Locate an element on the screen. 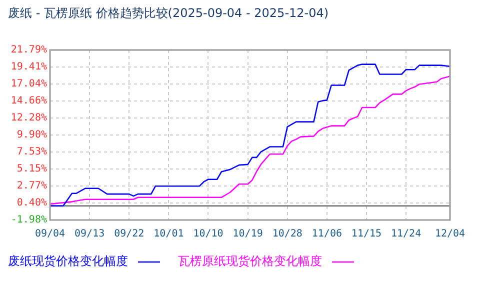 The image size is (500, 300). x-tick-label: 10/01 is located at coordinates (169, 234).